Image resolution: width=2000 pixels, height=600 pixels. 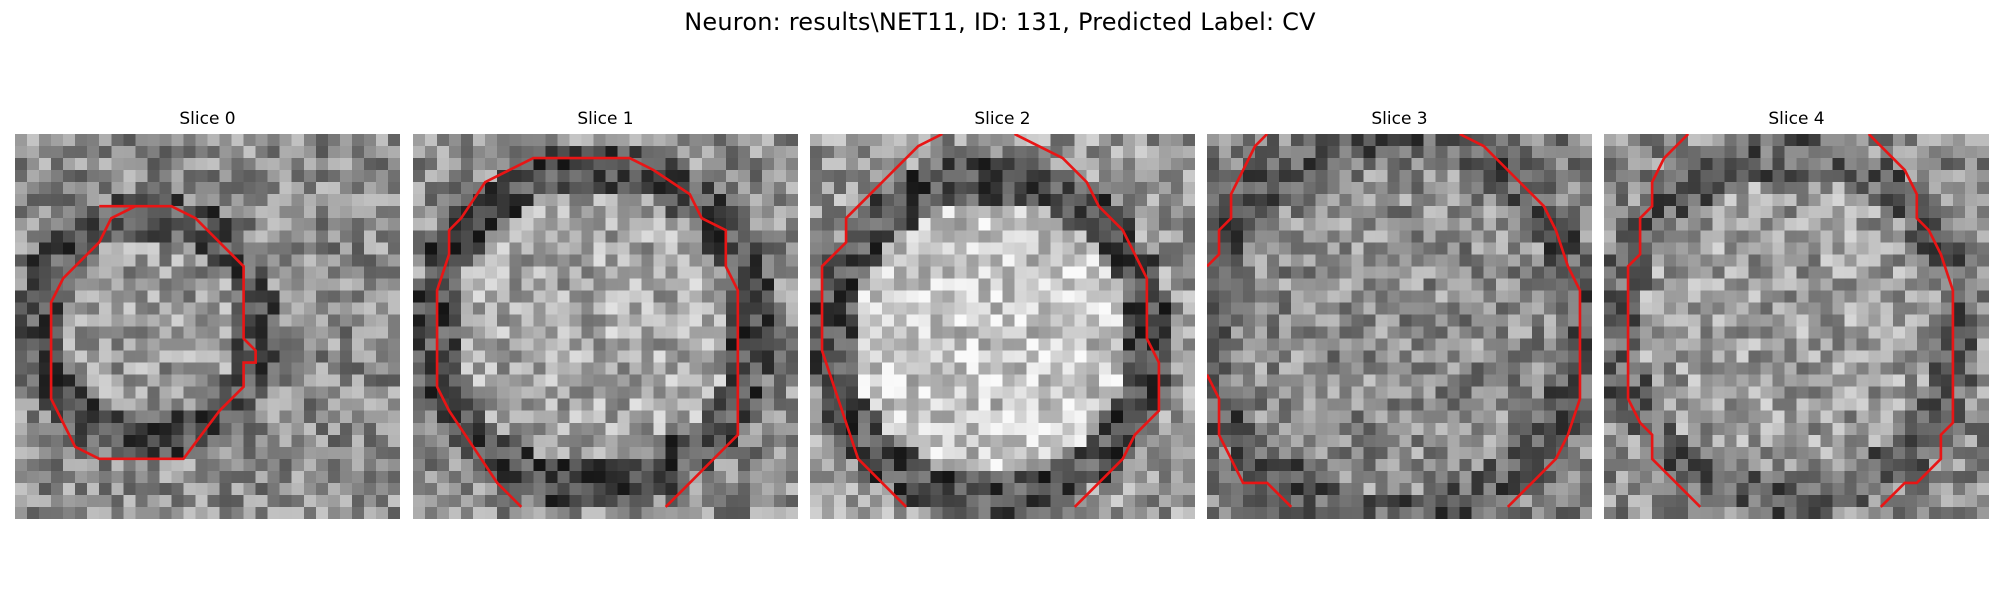 What do you see at coordinates (1002, 119) in the screenshot?
I see `slice-title: Slice 2` at bounding box center [1002, 119].